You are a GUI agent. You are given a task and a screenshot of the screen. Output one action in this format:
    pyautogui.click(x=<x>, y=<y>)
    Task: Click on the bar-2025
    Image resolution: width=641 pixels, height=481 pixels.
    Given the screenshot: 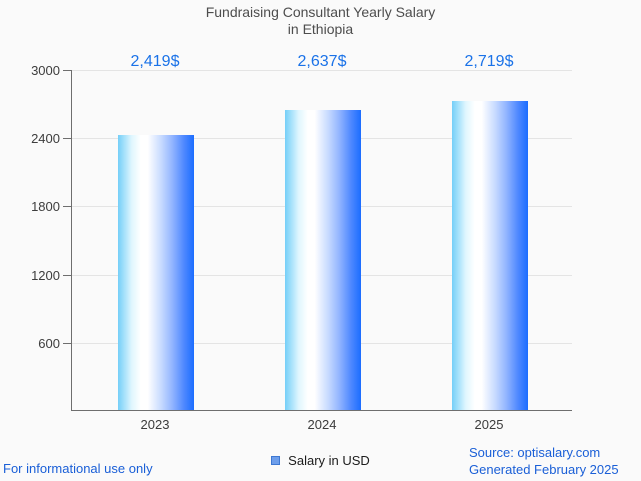 What is the action you would take?
    pyautogui.click(x=490, y=255)
    